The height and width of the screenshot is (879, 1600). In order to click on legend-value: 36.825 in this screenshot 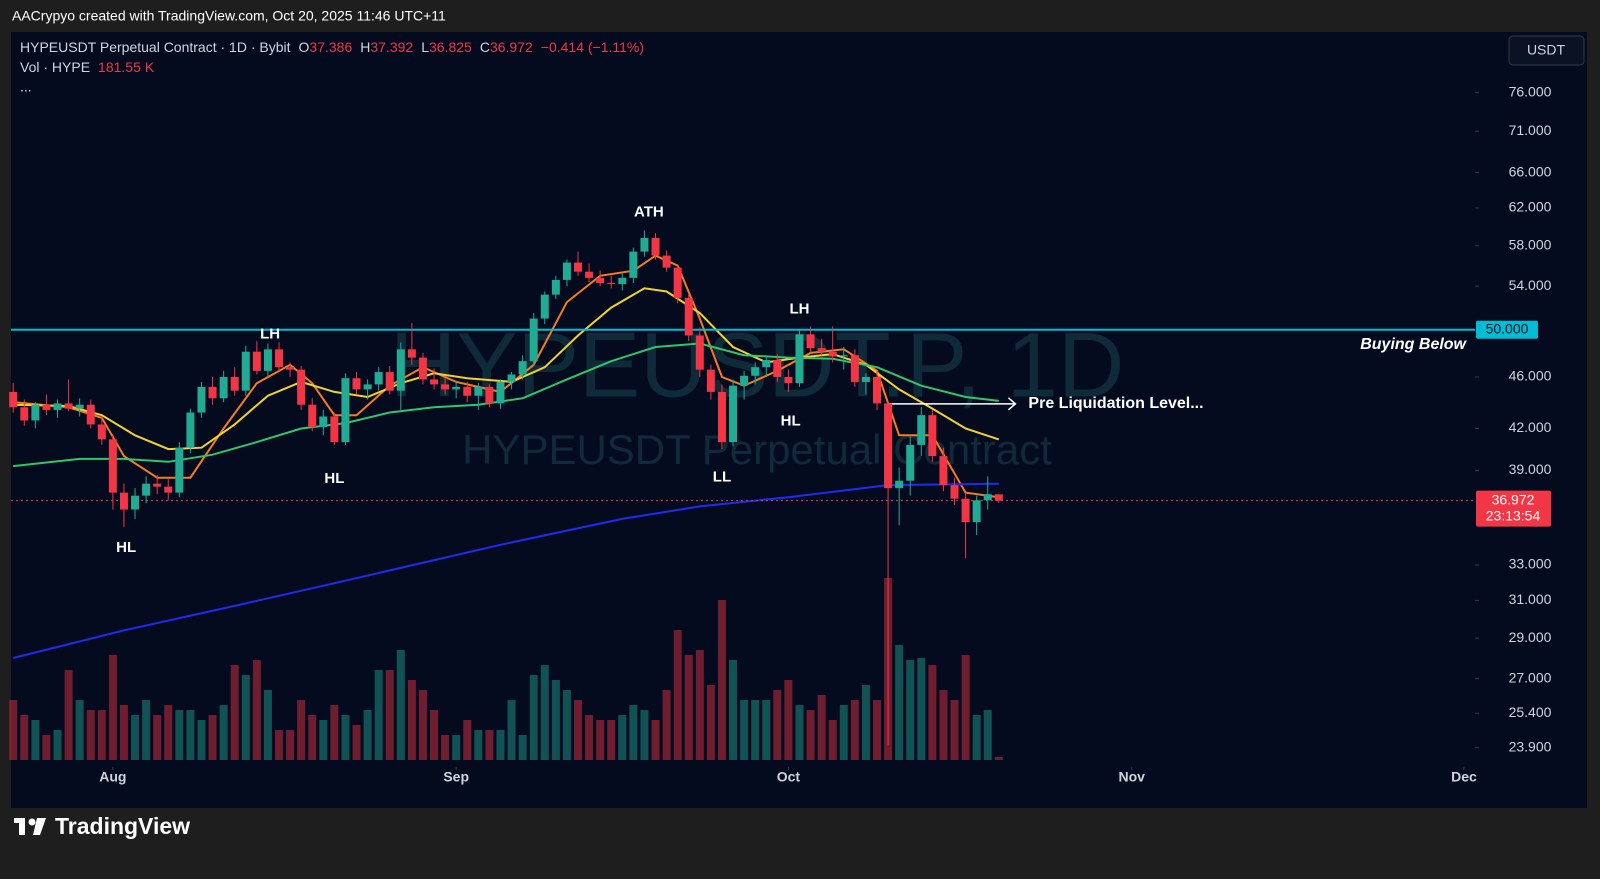, I will do `click(450, 47)`.